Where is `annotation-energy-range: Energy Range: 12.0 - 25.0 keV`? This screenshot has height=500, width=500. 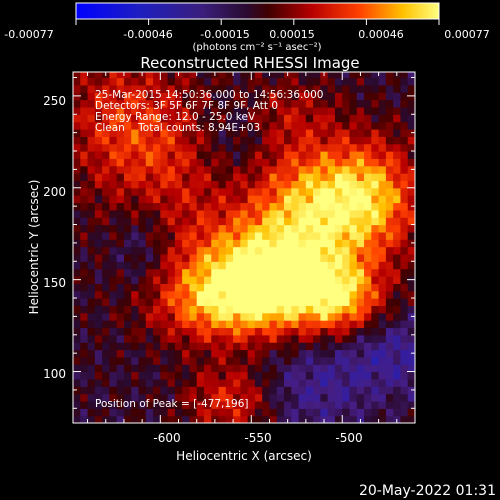 annotation-energy-range: Energy Range: 12.0 - 25.0 keV is located at coordinates (175, 117).